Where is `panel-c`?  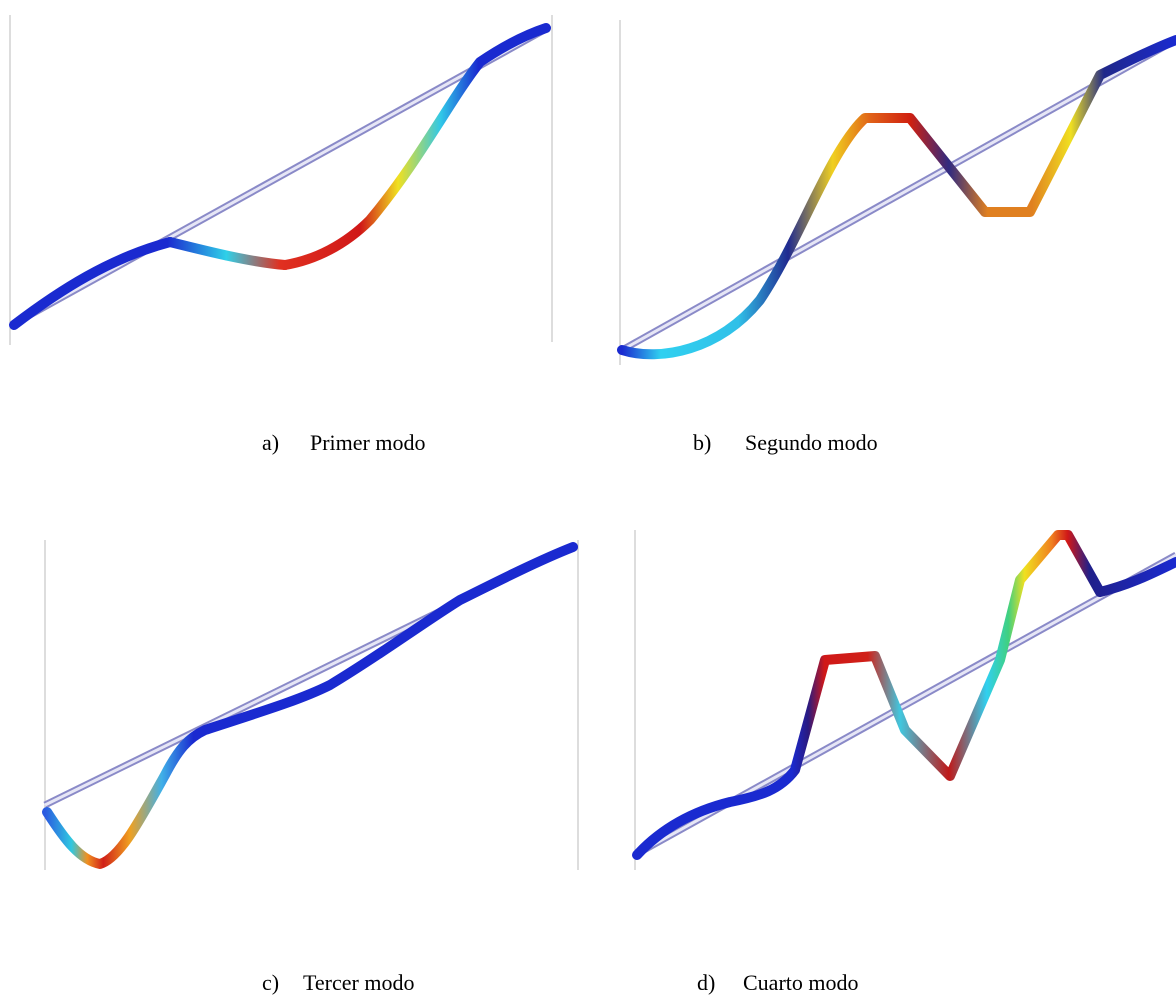 panel-c is located at coordinates (310, 705).